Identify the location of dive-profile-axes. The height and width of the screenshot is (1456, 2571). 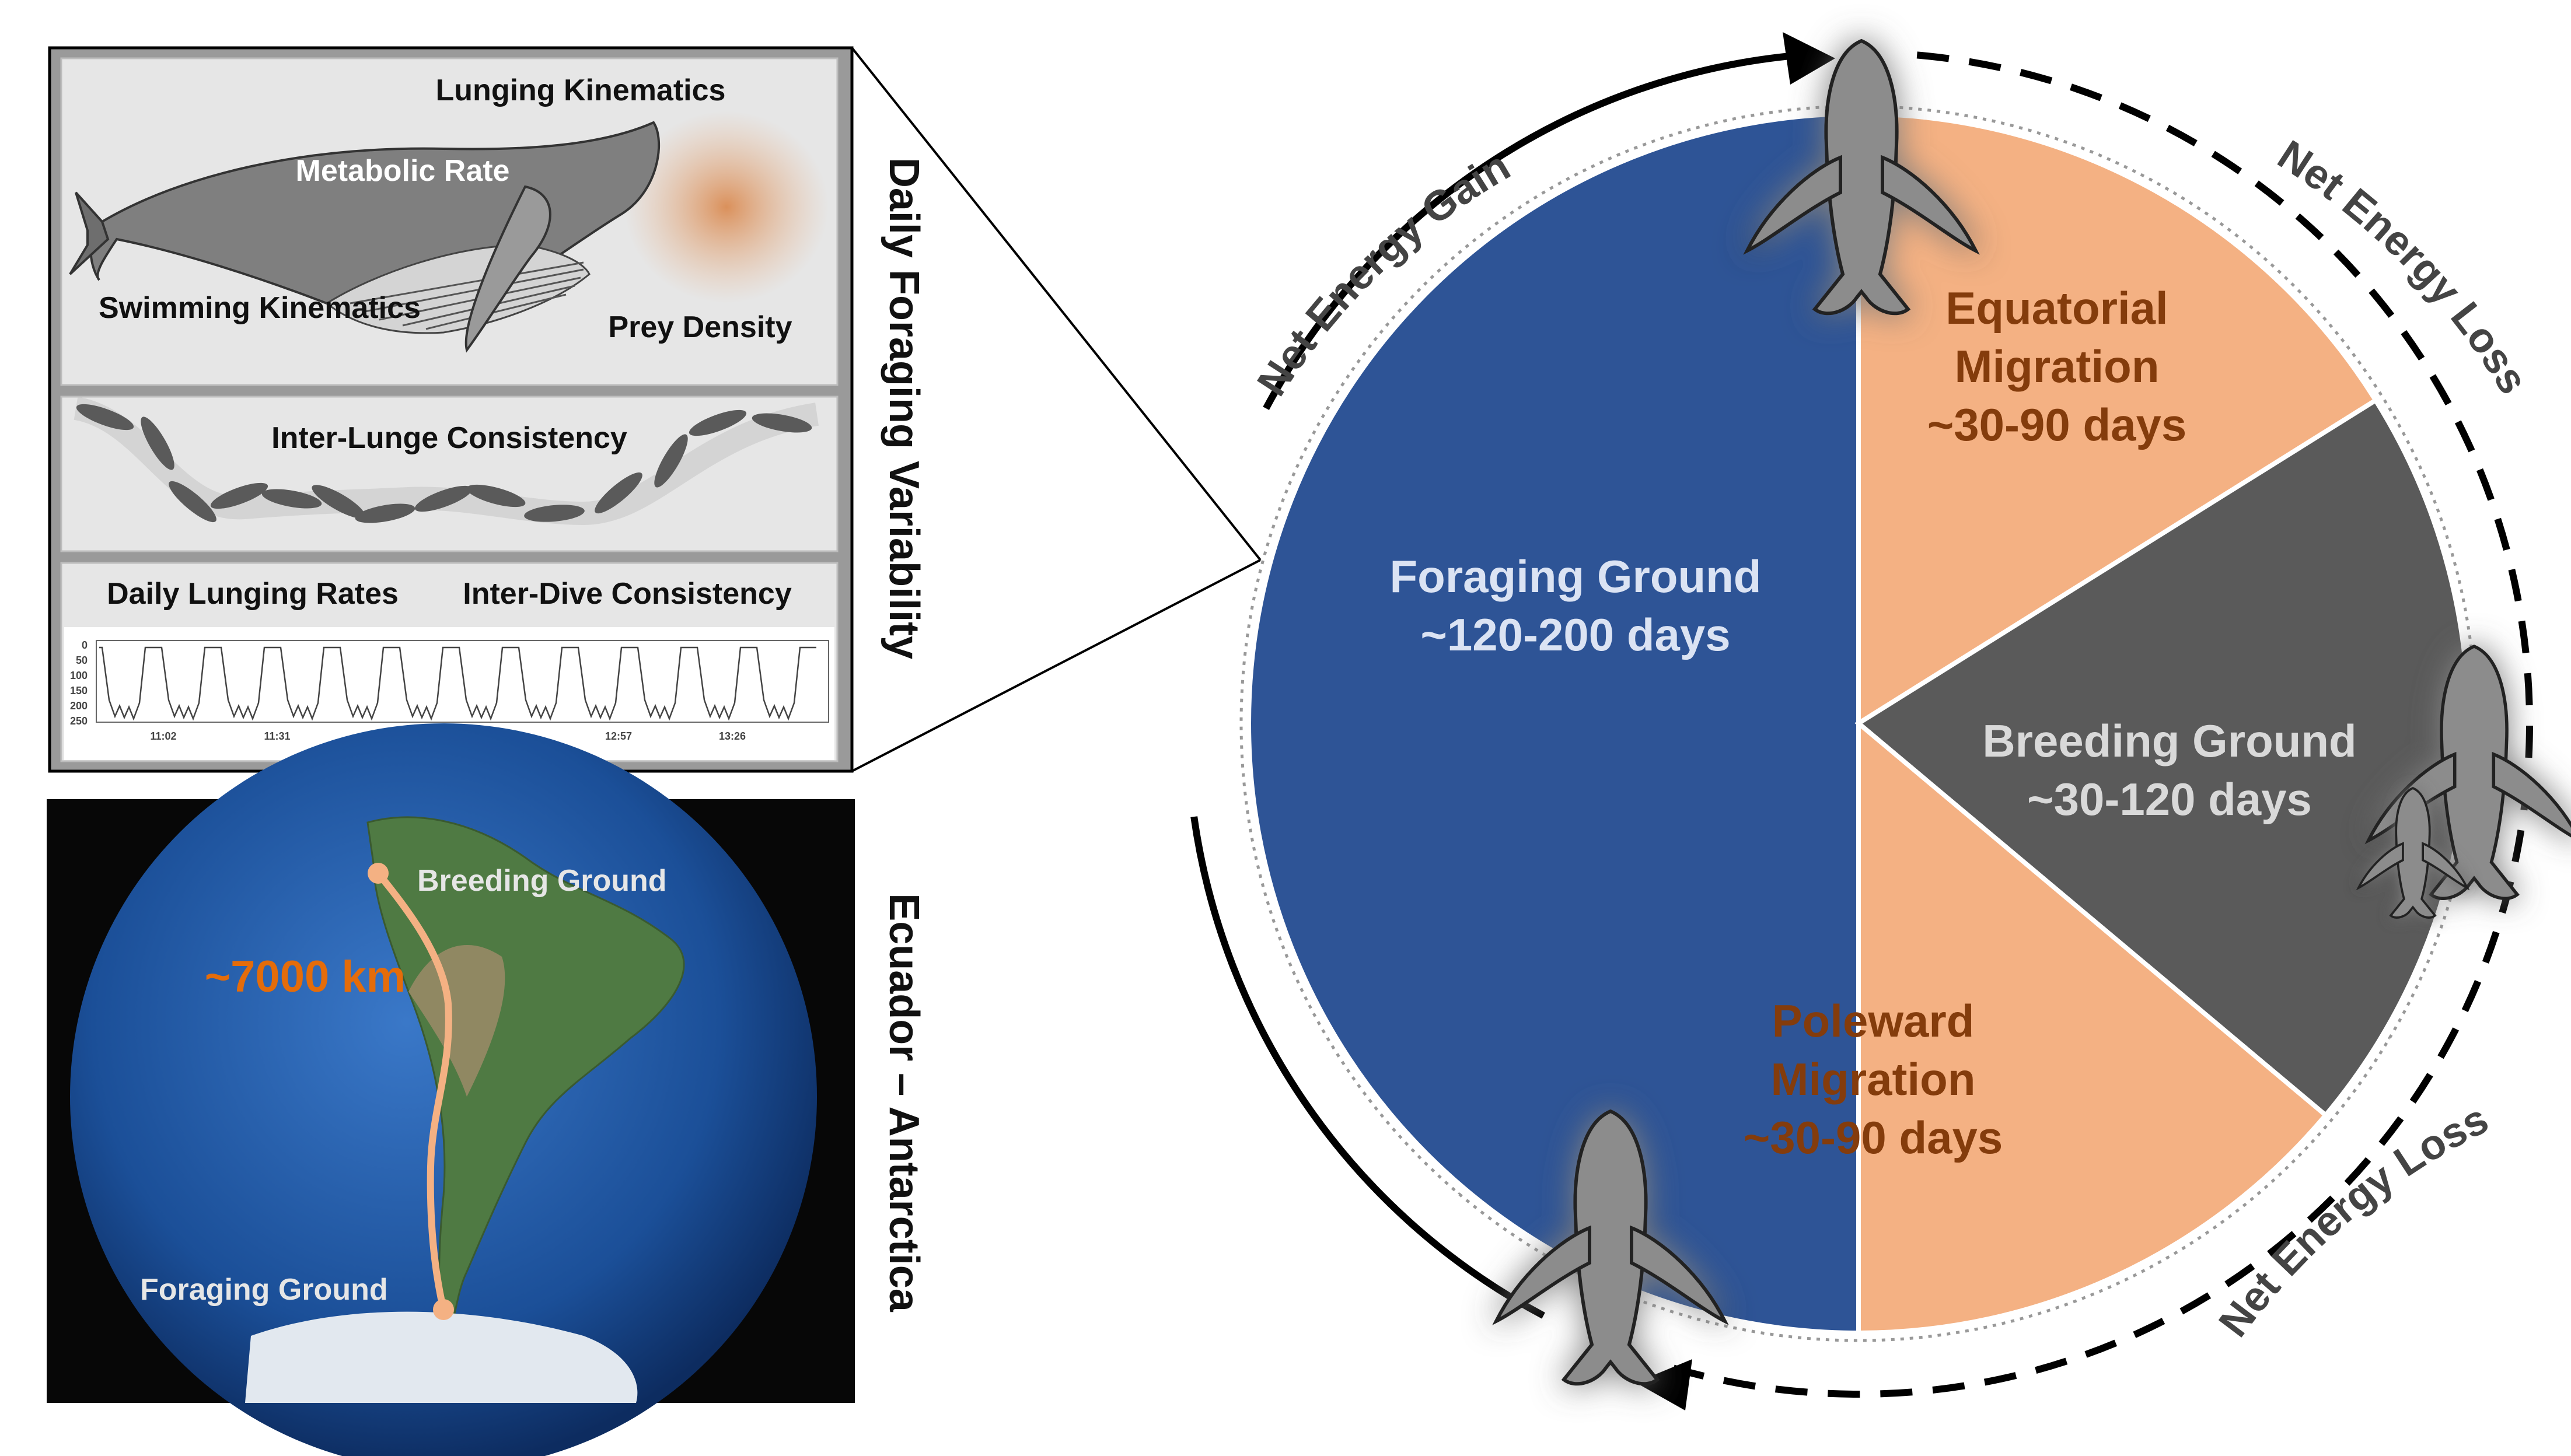
(462, 681).